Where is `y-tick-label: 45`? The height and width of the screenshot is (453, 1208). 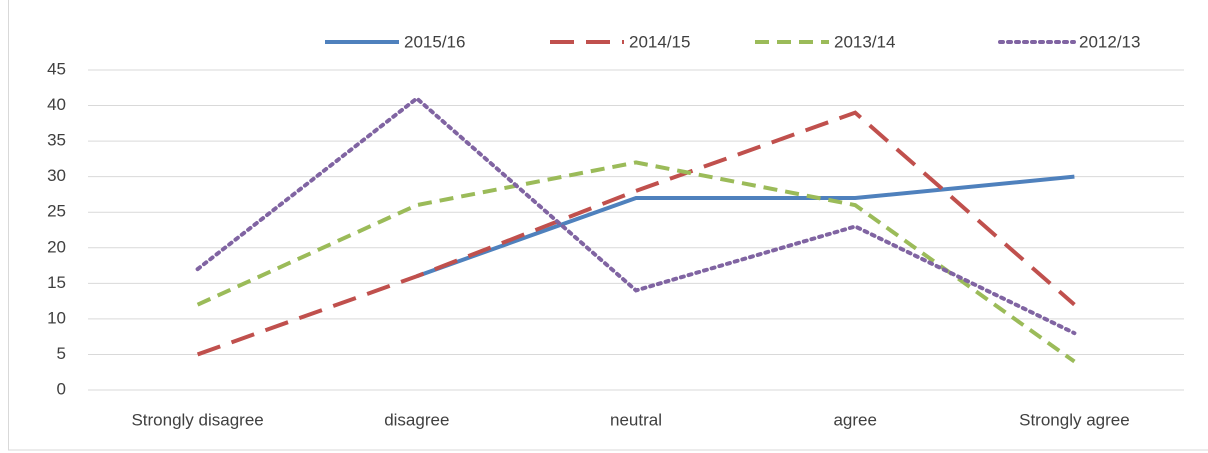 y-tick-label: 45 is located at coordinates (56, 68).